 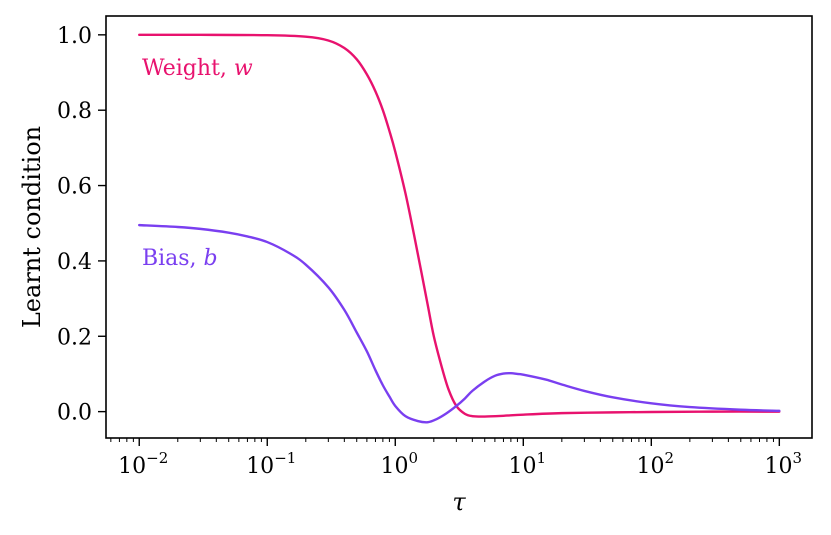 I want to click on x-tick-label: 10⁻¹, so click(x=271, y=464).